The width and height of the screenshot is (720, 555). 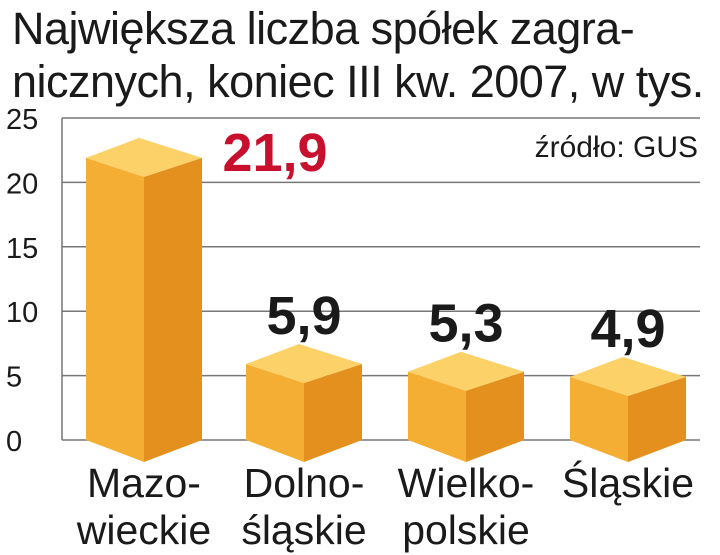 I want to click on category-label: Dolno-, so click(x=304, y=483).